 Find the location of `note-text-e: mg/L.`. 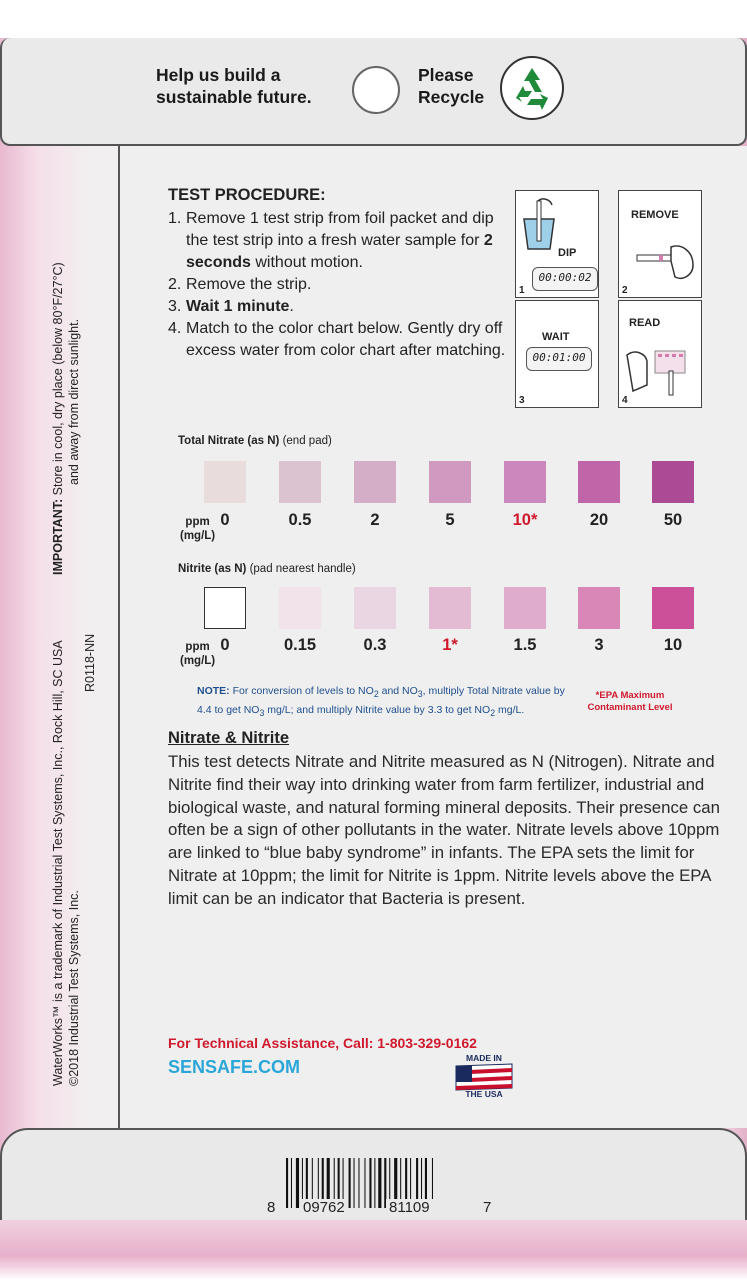

note-text-e: mg/L. is located at coordinates (510, 710).